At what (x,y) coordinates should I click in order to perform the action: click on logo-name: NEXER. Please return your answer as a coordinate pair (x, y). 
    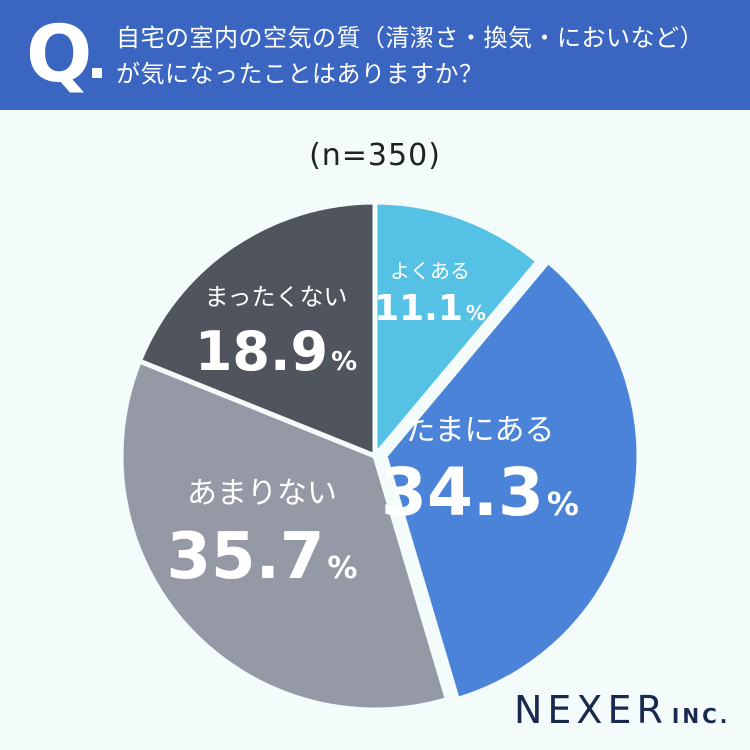
    Looking at the image, I should click on (591, 710).